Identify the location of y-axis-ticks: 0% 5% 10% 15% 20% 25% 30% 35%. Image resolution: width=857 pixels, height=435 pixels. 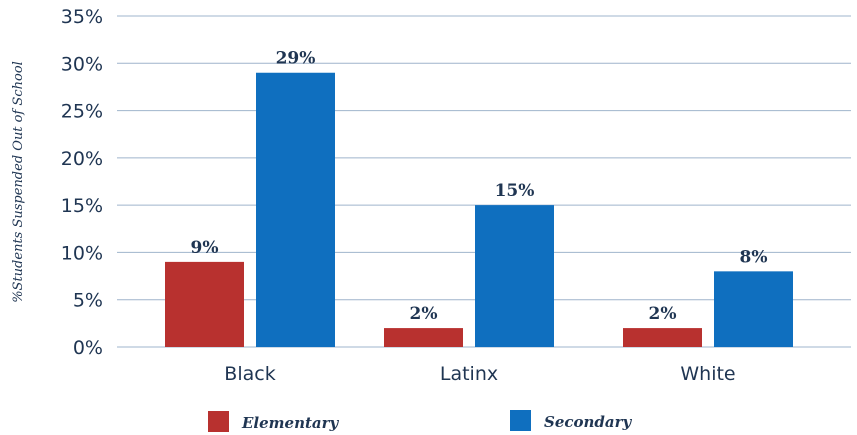
(82, 182).